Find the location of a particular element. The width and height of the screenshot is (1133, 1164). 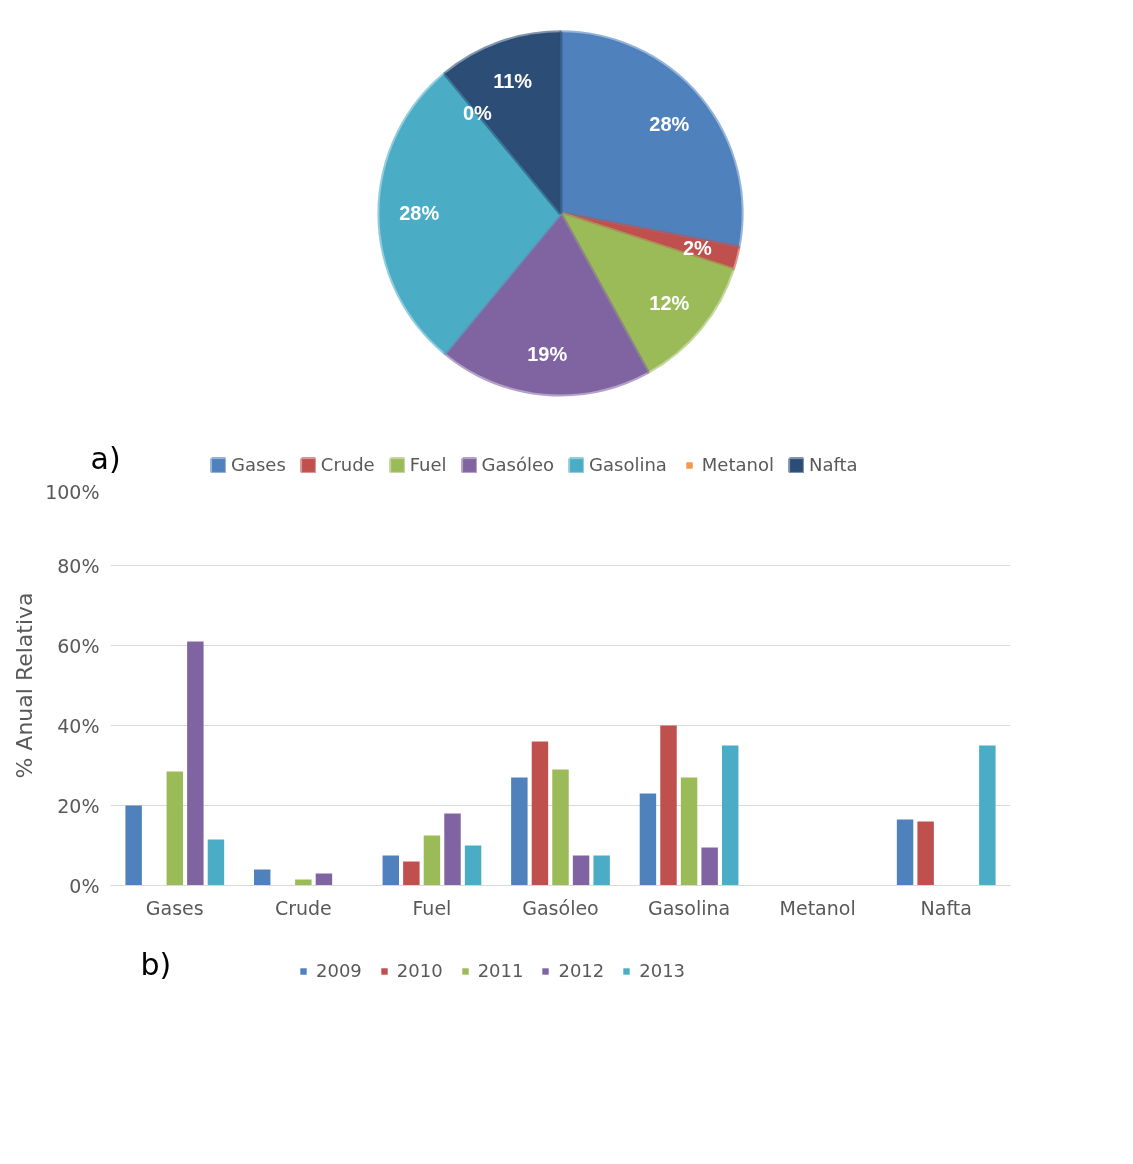

legend-label: Nafta is located at coordinates (833, 464).